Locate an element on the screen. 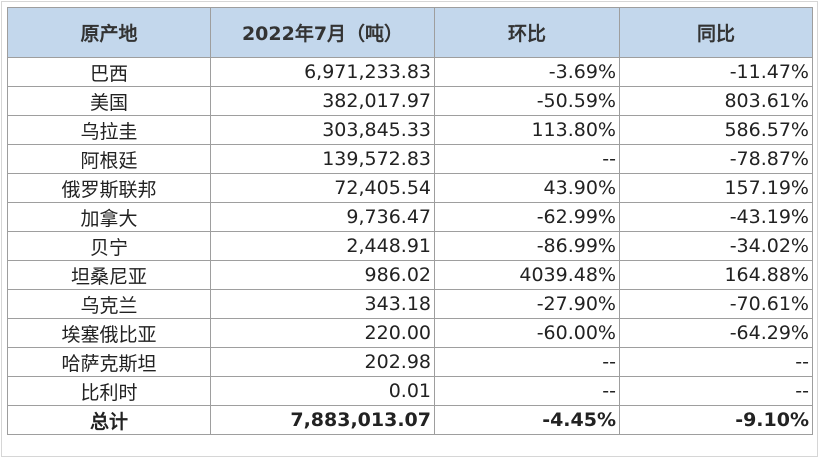 The image size is (819, 458). cell-yoy: -64.29% is located at coordinates (716, 333).